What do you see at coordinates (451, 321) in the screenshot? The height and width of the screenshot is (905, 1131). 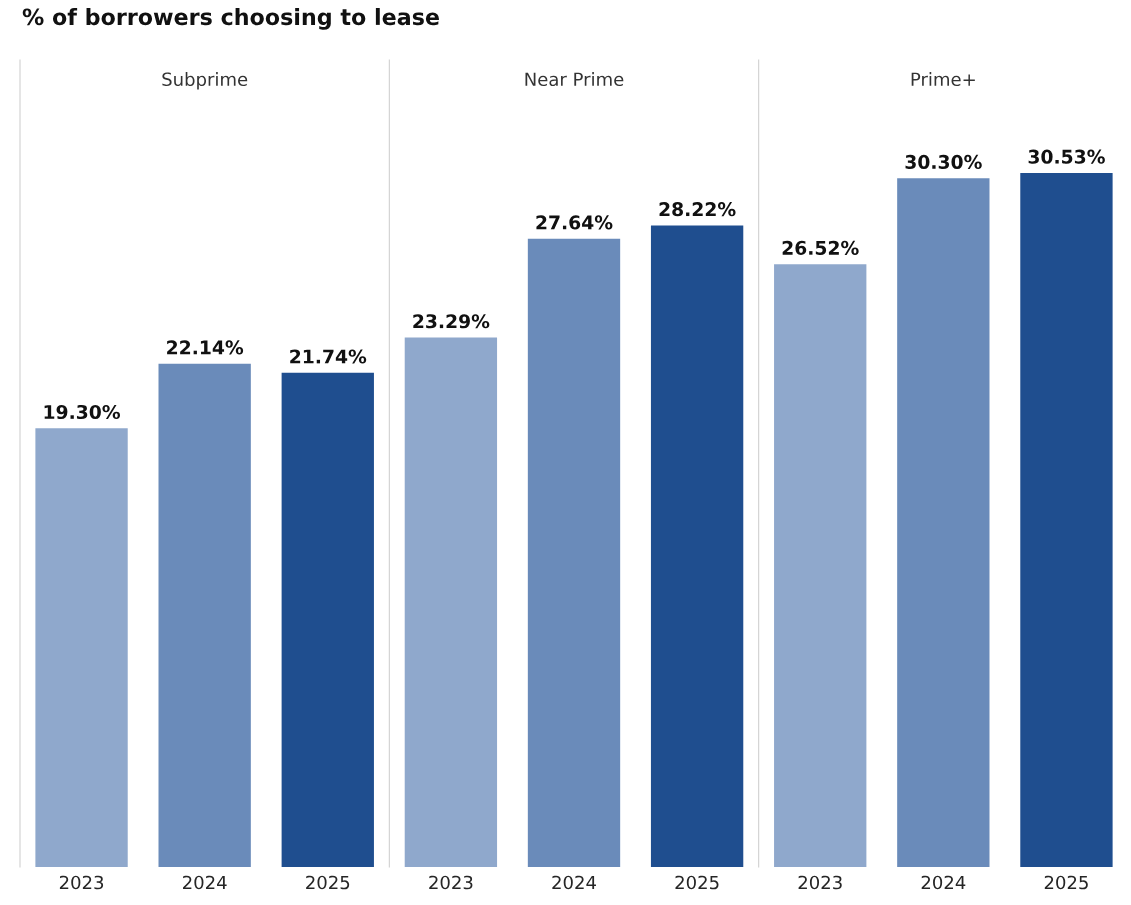 I see `data-label: 23.29%` at bounding box center [451, 321].